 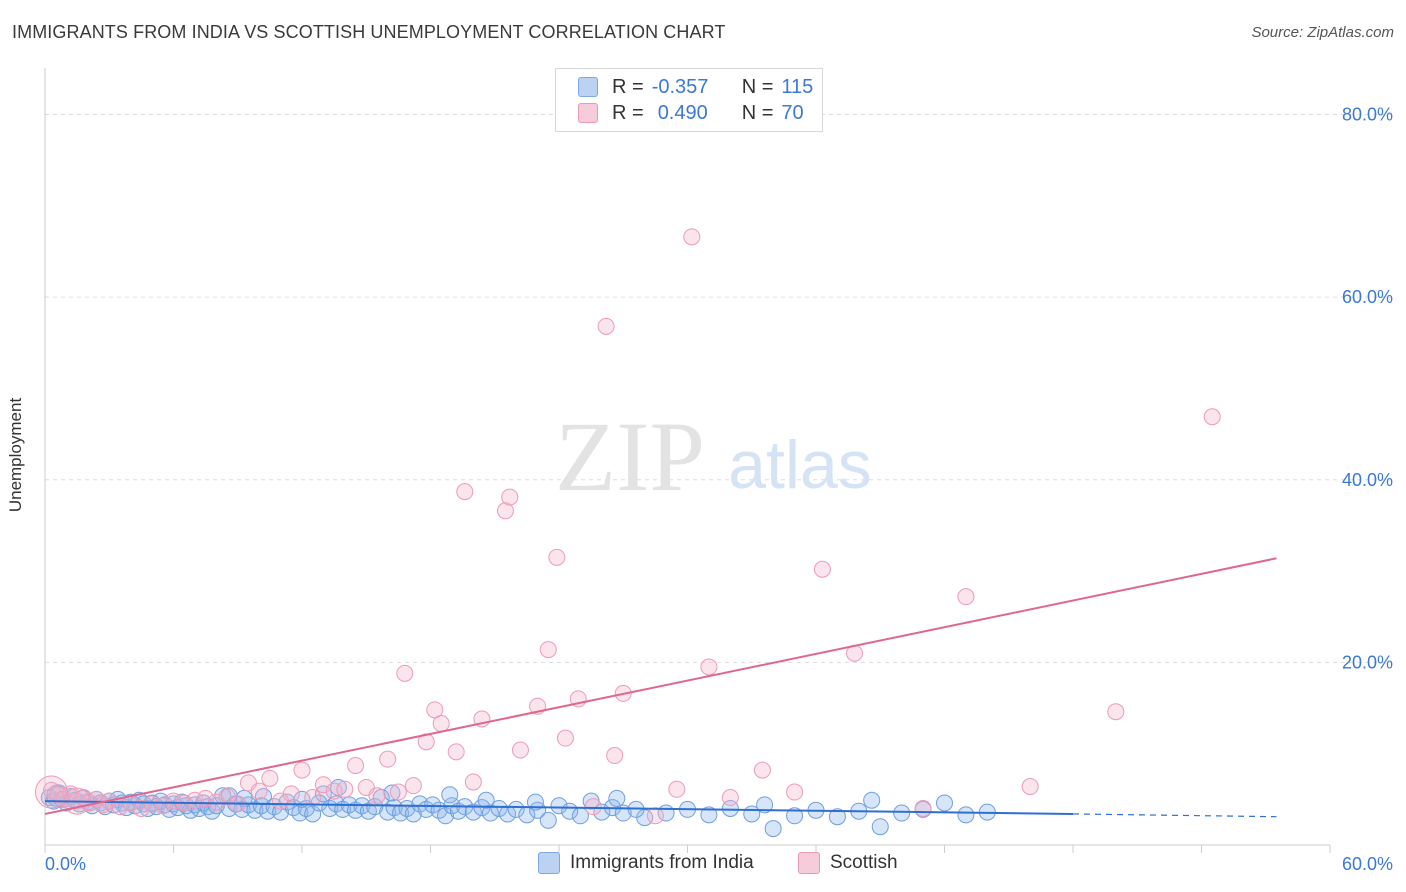 I want to click on watermark-zip: ZIP, so click(x=630, y=456).